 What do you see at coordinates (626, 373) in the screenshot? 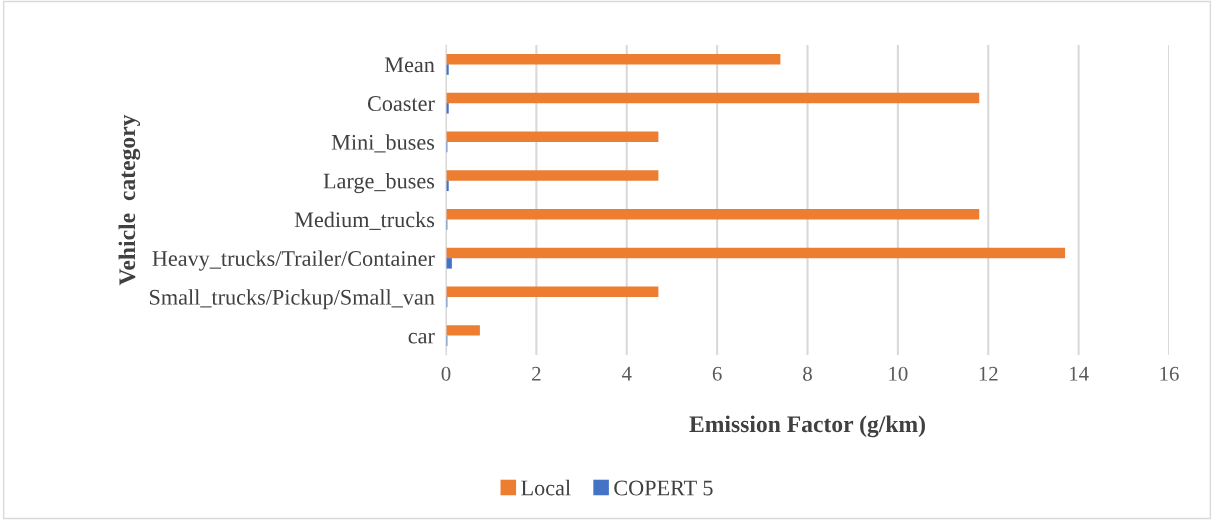
I see `x-tick-label: 4` at bounding box center [626, 373].